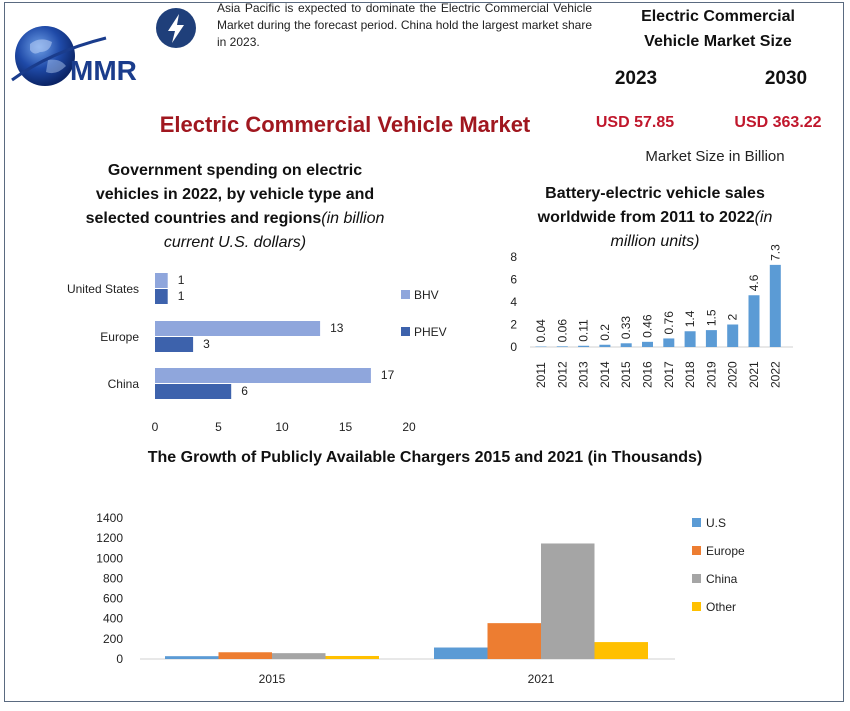 This screenshot has height=711, width=850. Describe the element at coordinates (584, 330) in the screenshot. I see `chart2-data-label: 0.11` at that location.